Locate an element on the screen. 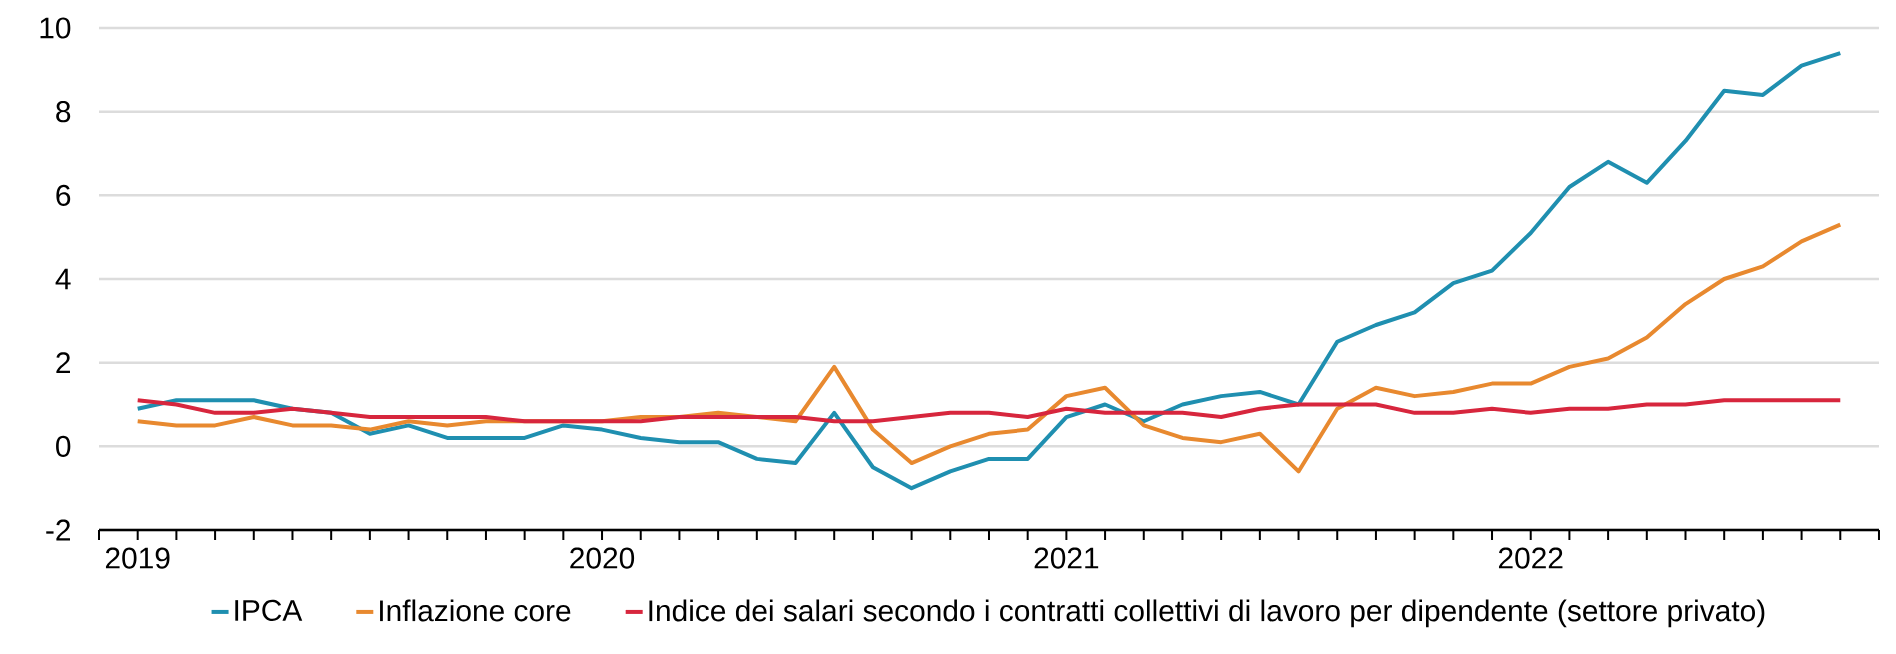 This screenshot has height=654, width=1896. y-tick-label: 2 is located at coordinates (63, 363).